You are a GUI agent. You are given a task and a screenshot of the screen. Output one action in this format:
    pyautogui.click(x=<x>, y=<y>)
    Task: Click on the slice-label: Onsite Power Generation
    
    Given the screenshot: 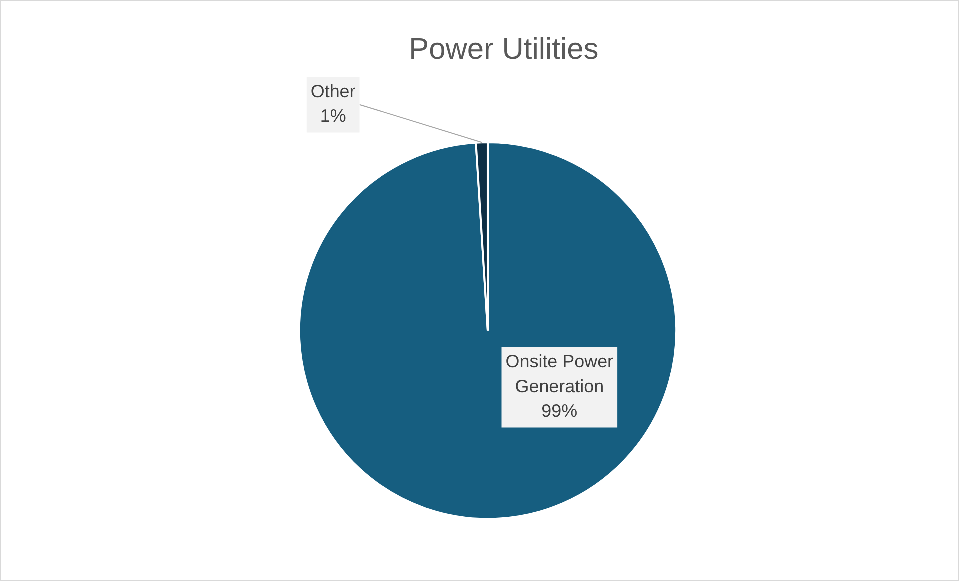 What is the action you would take?
    pyautogui.click(x=560, y=373)
    